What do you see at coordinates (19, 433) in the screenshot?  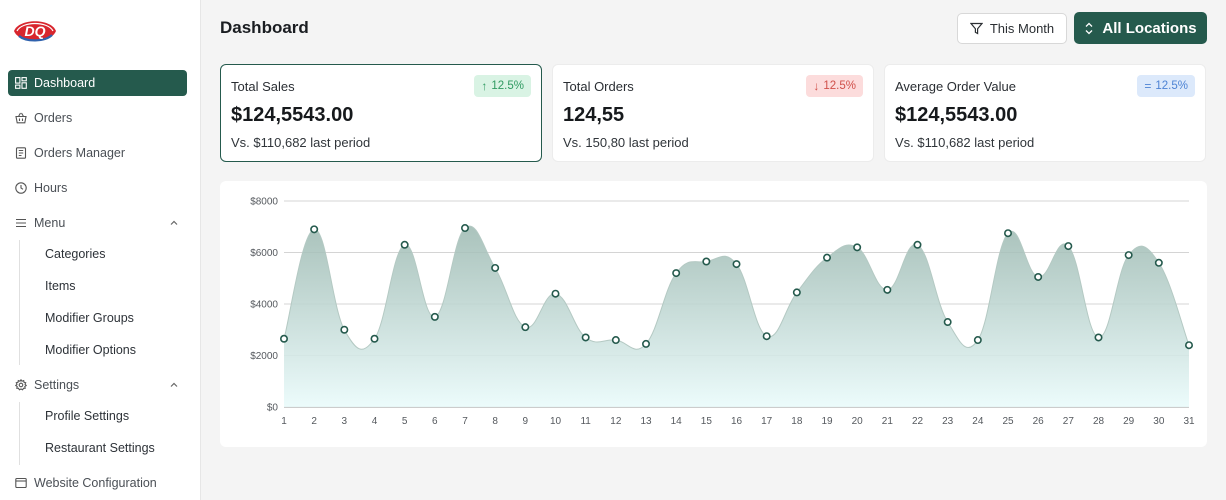 I see `submenu-divider` at bounding box center [19, 433].